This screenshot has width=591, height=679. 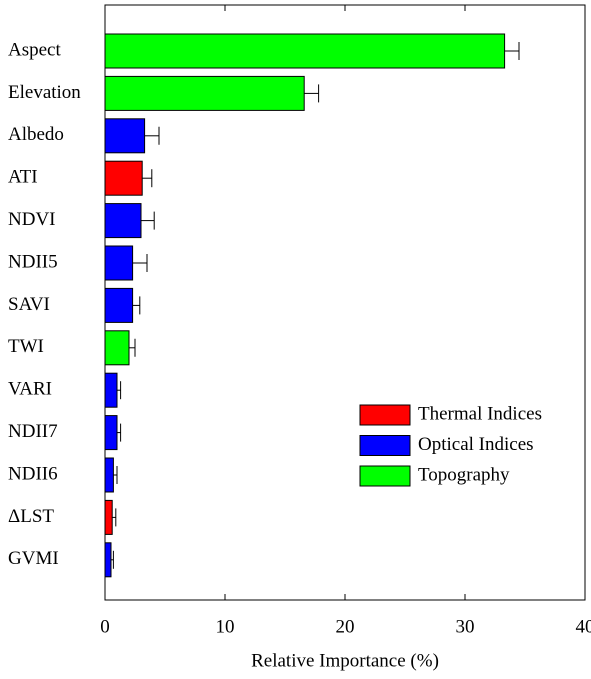 I want to click on y-tick-label: NDII5, so click(x=33, y=261).